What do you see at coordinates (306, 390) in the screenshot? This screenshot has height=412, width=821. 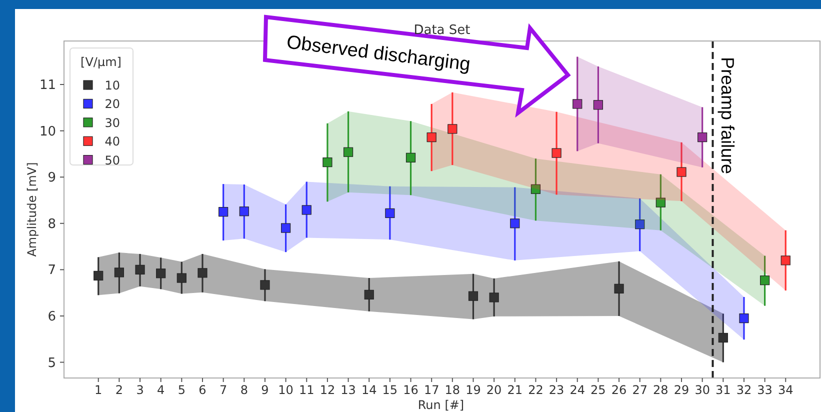 I see `x-tick-label: 11` at bounding box center [306, 390].